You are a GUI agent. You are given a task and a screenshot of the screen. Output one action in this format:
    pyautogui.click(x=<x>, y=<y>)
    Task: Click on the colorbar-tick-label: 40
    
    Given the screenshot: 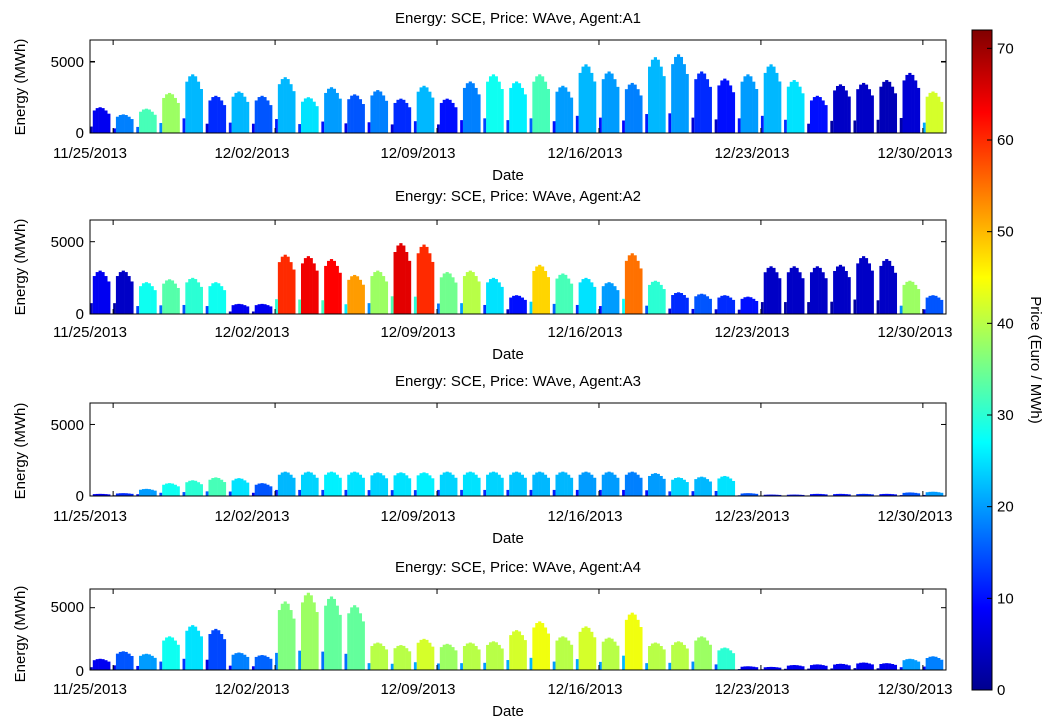 What is the action you would take?
    pyautogui.click(x=1005, y=323)
    